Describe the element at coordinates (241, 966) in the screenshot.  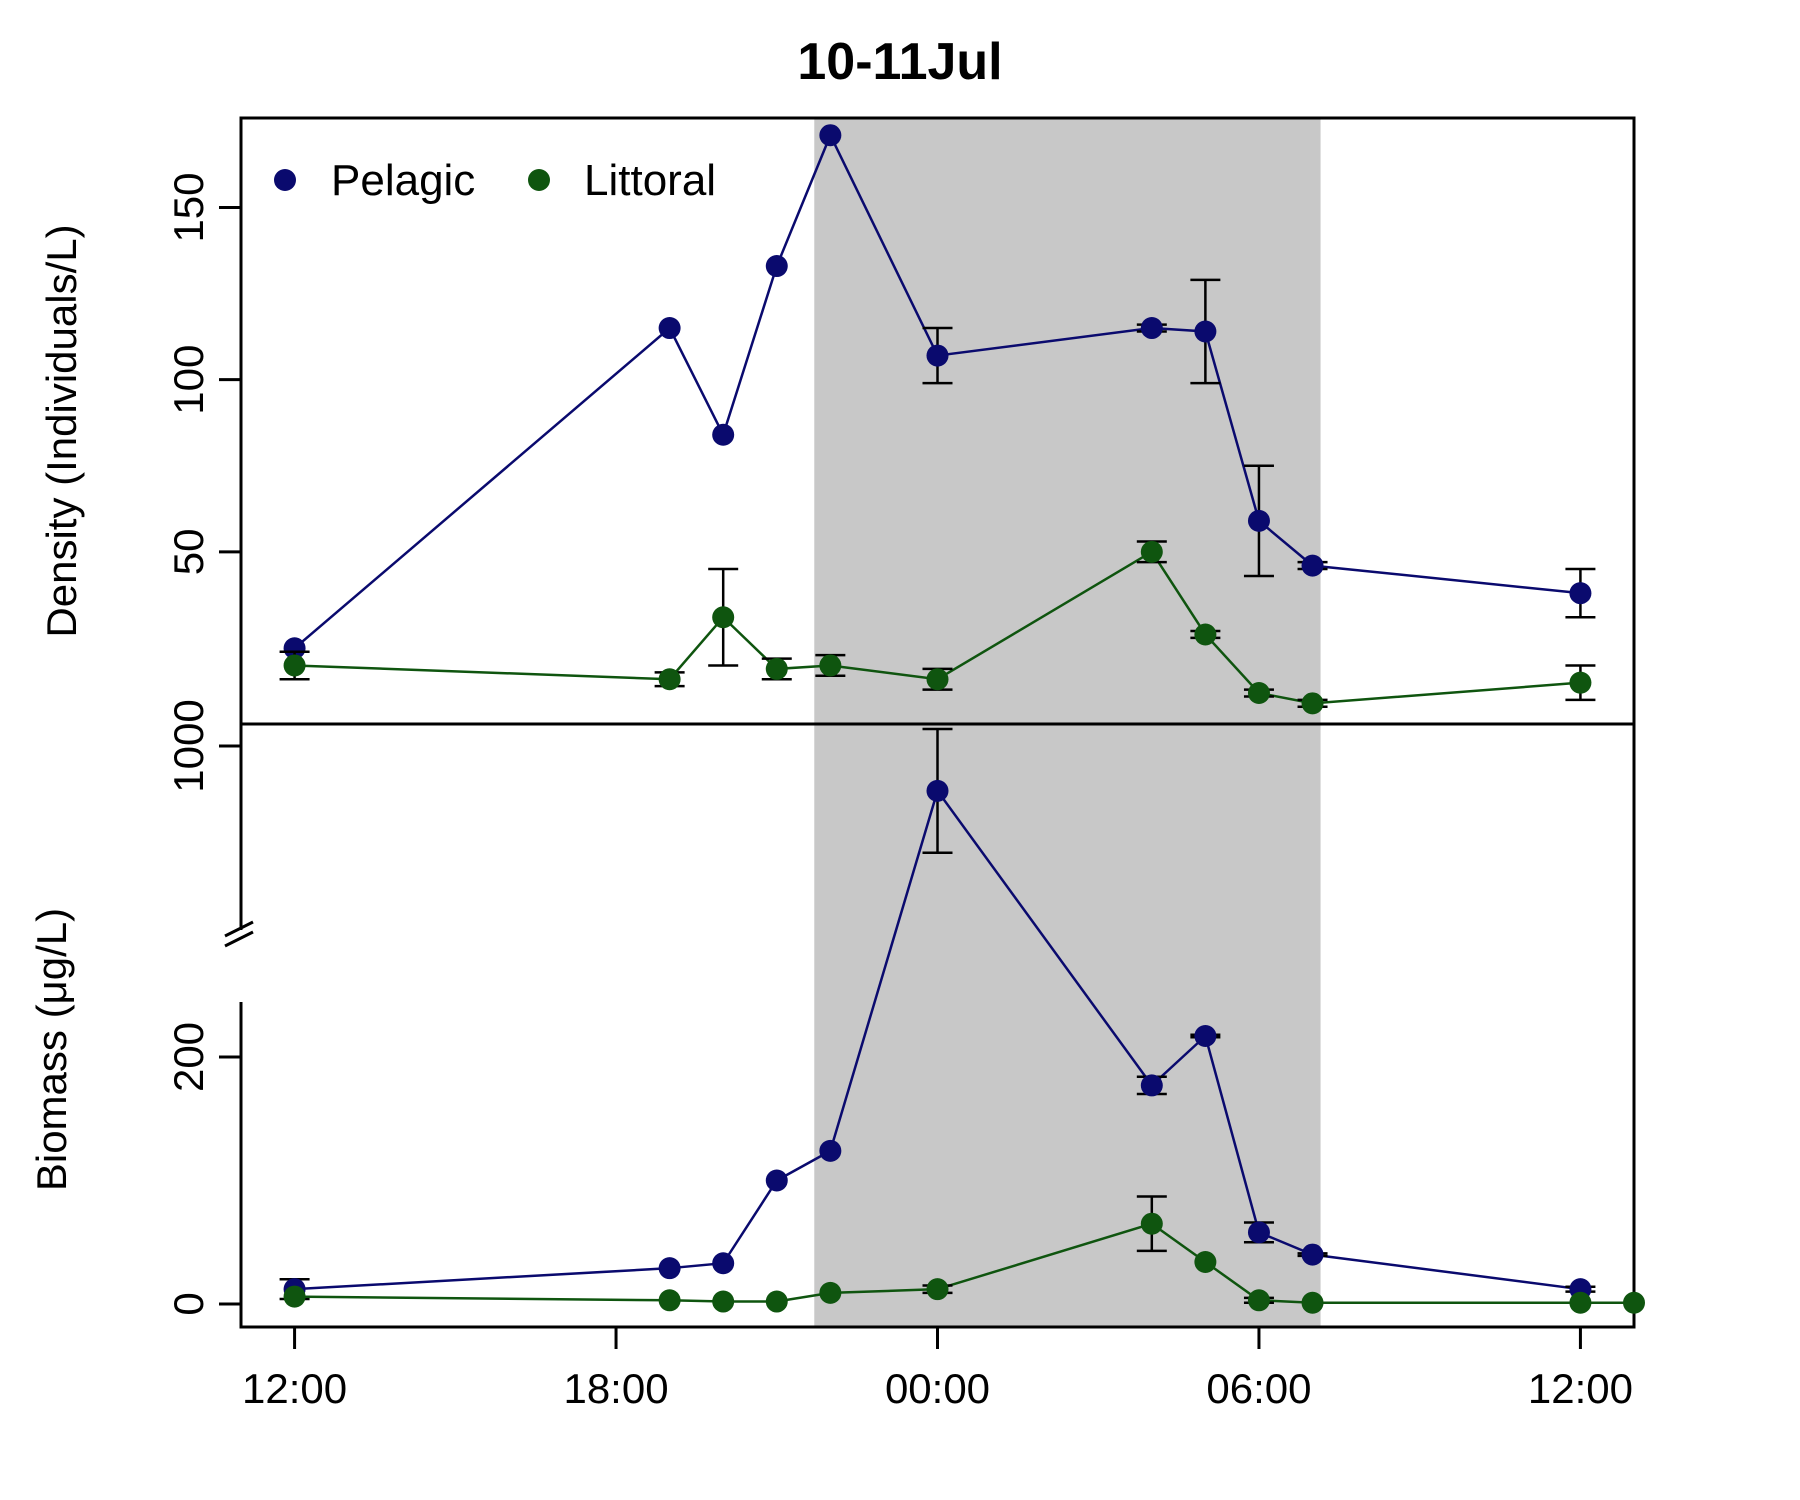
I see `axis-break-gap` at that location.